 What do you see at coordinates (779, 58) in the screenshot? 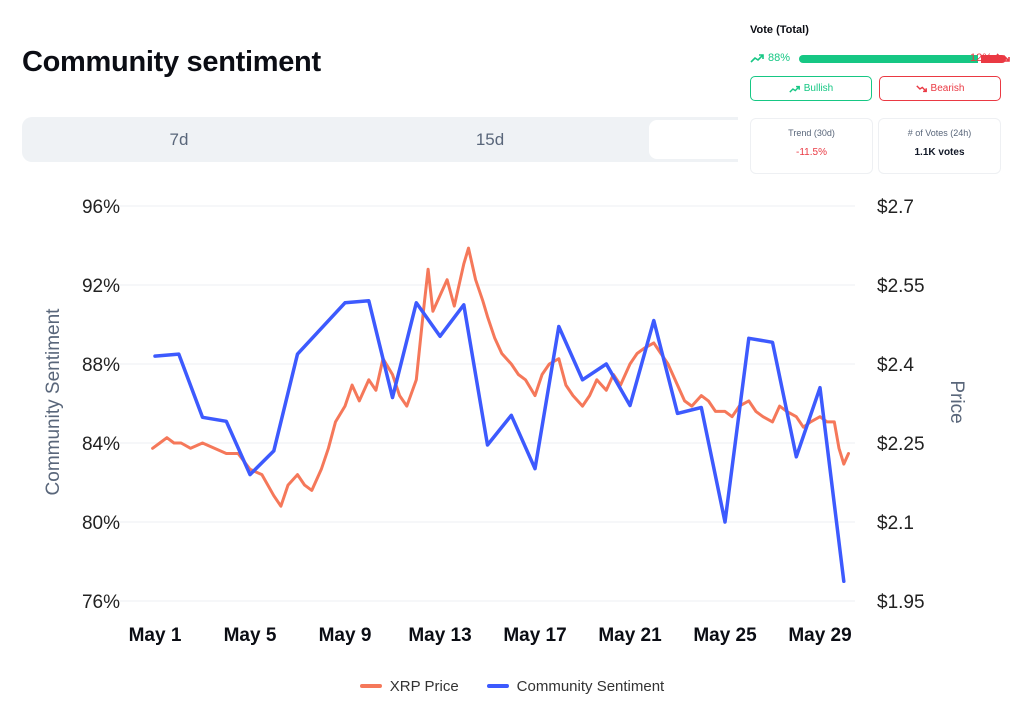
I see `bullish-percent-text: 88%` at bounding box center [779, 58].